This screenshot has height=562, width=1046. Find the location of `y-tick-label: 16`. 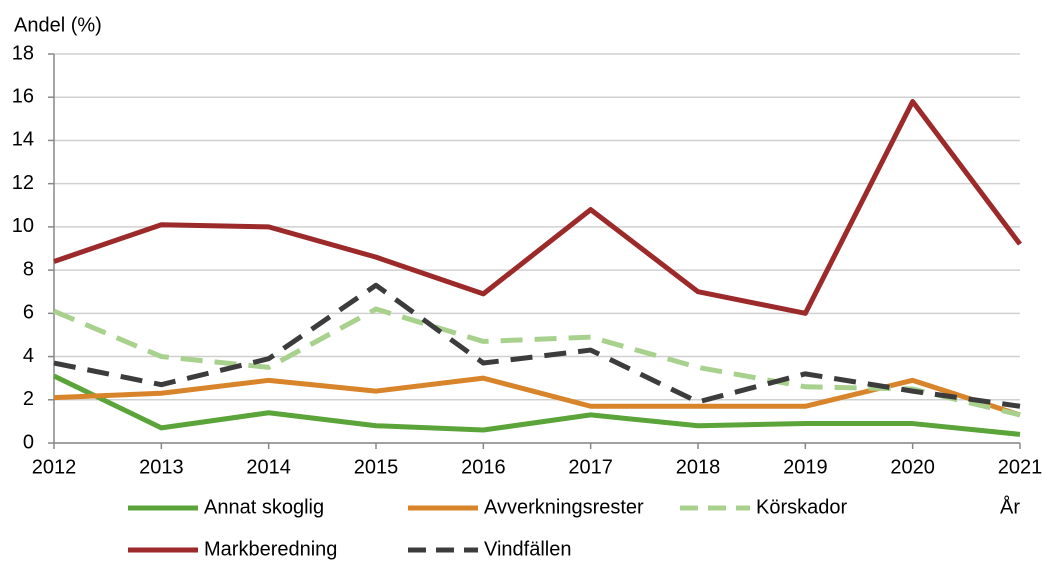

y-tick-label: 16 is located at coordinates (23, 97).